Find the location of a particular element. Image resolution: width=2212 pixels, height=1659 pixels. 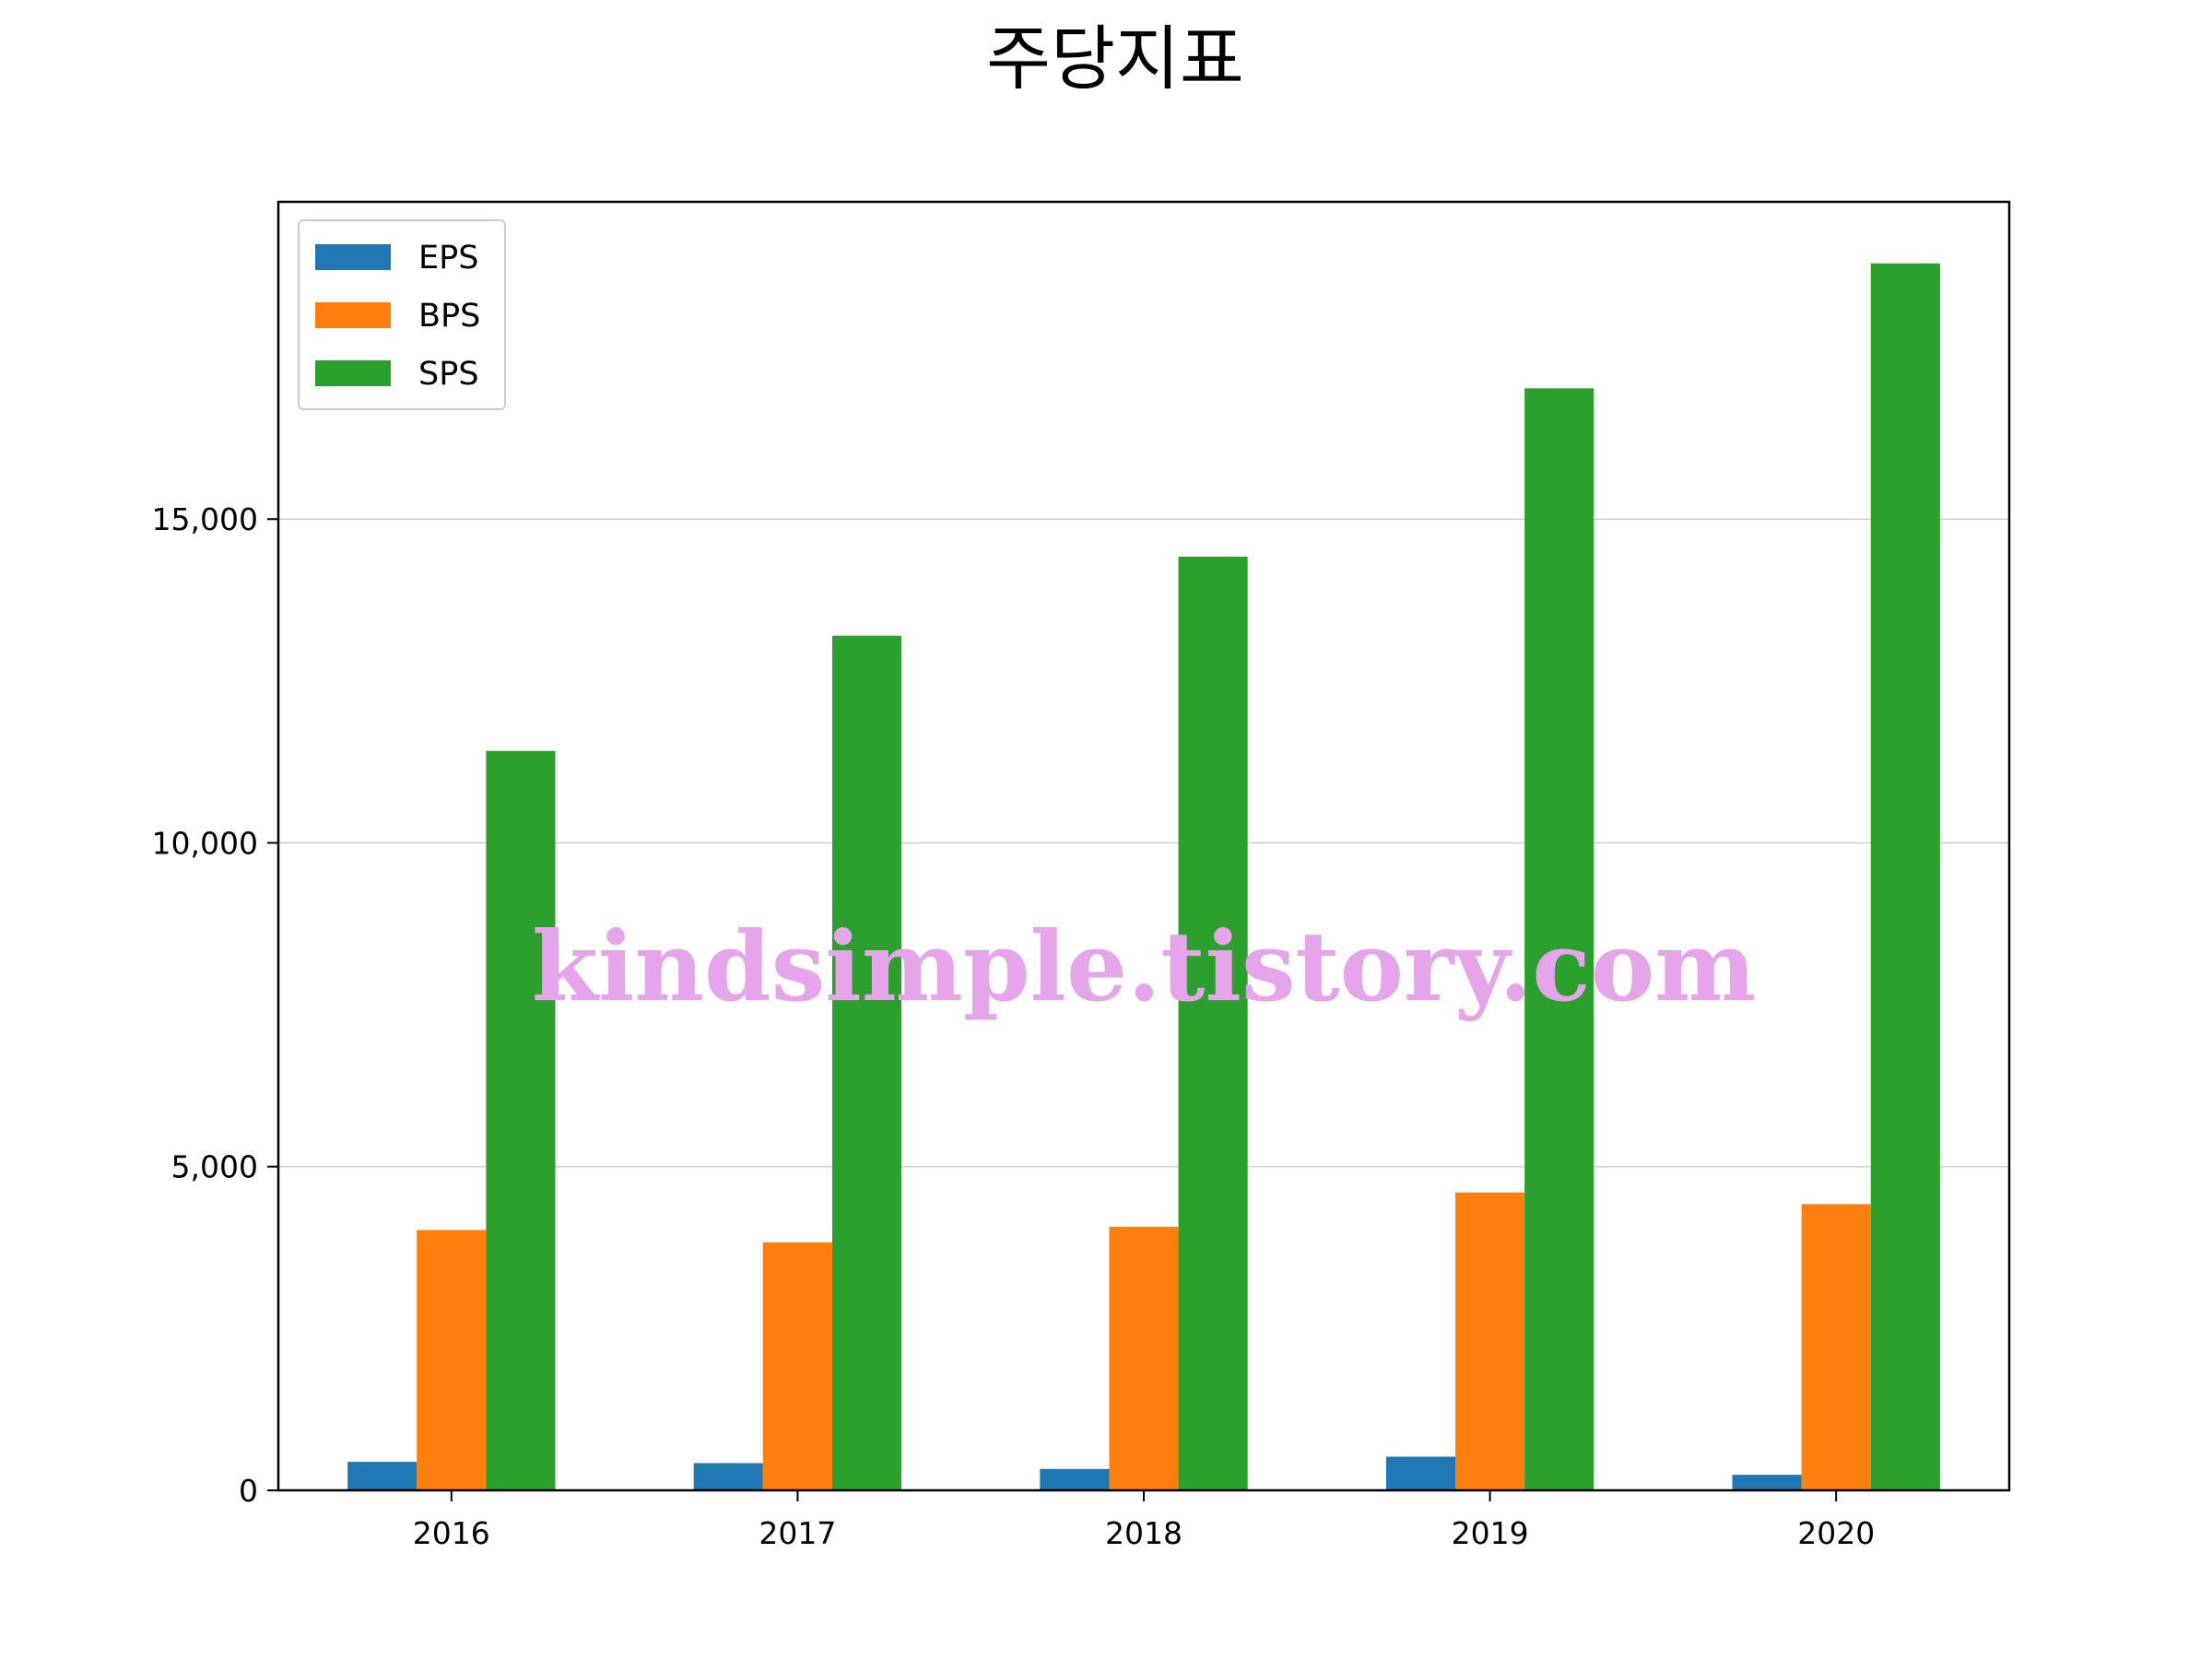

bar-bps-2020 is located at coordinates (1836, 1347).